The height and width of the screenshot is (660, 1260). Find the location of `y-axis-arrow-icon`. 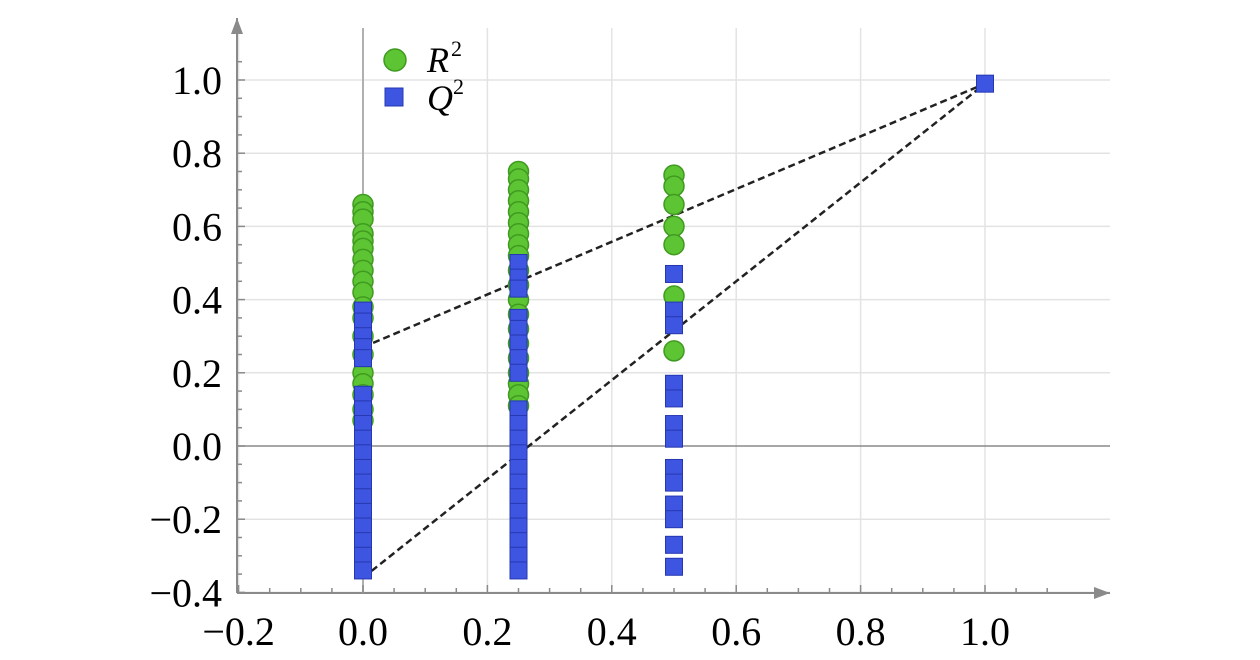

y-axis-arrow-icon is located at coordinates (237, 26).